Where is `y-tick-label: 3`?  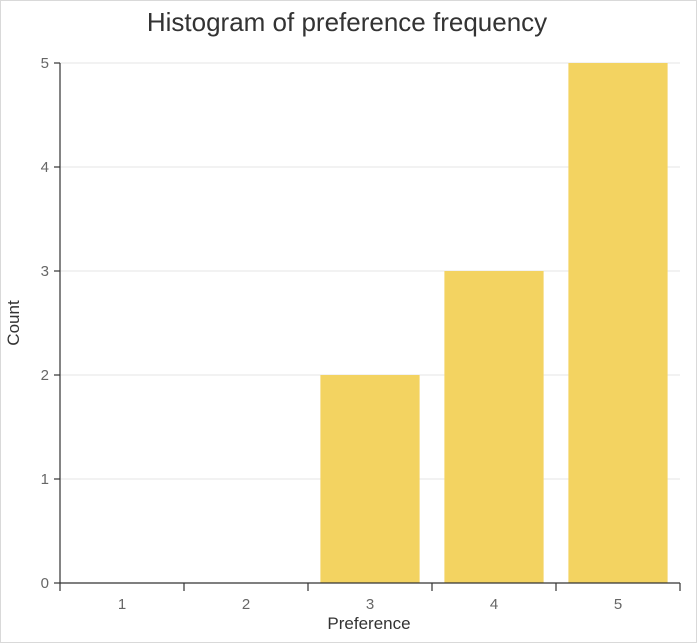
y-tick-label: 3 is located at coordinates (45, 271).